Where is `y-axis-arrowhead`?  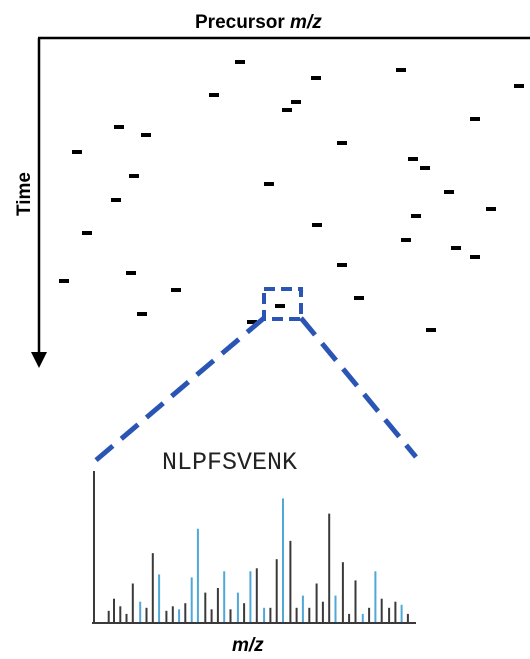
y-axis-arrowhead is located at coordinates (39, 360).